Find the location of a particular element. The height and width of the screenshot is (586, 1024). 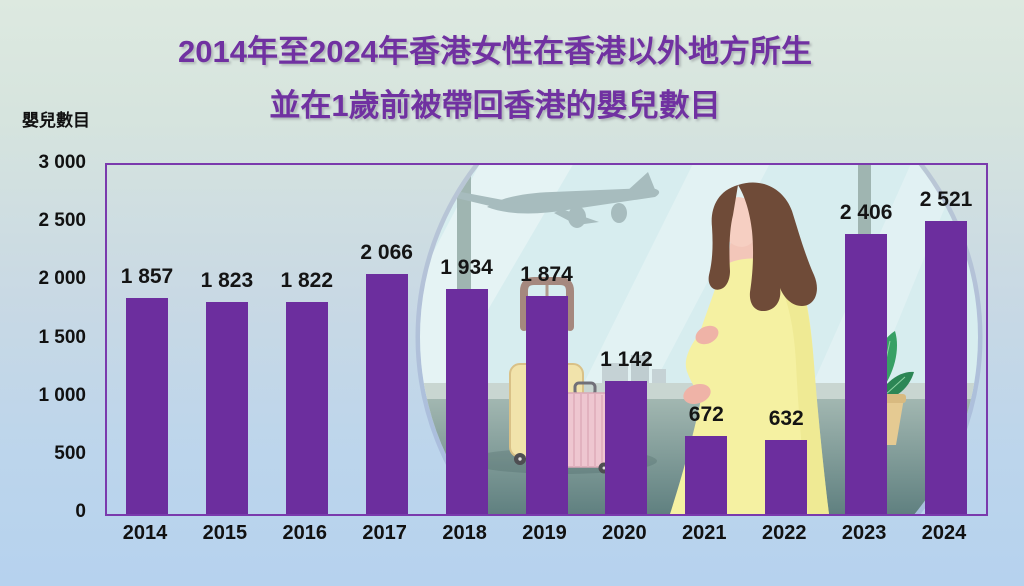

y-tick-label: 1 000 is located at coordinates (62, 395).